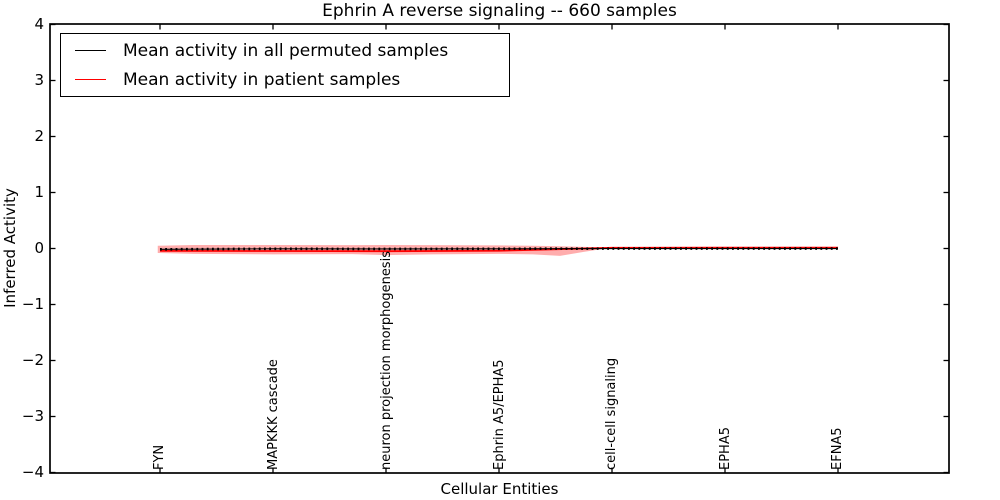  What do you see at coordinates (90, 50) in the screenshot?
I see `legend-line-sample-black` at bounding box center [90, 50].